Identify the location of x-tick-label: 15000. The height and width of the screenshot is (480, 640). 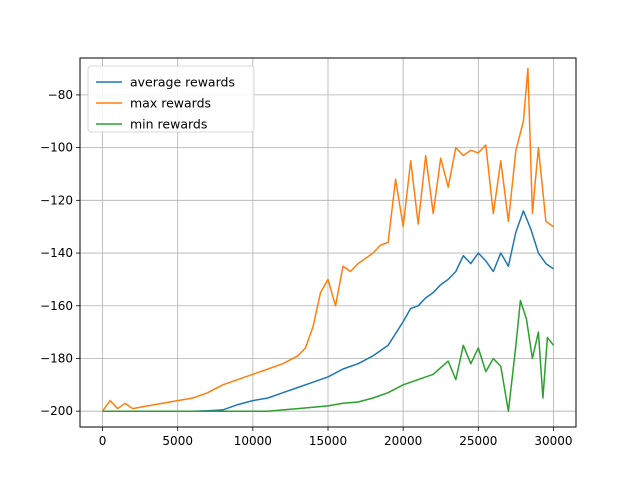
(328, 441).